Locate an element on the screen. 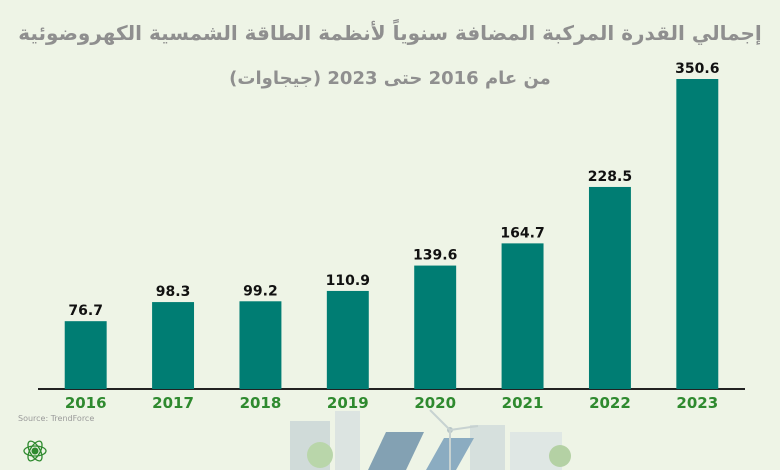 Image resolution: width=780 pixels, height=470 pixels. value-label-2017: 98.3 is located at coordinates (173, 292).